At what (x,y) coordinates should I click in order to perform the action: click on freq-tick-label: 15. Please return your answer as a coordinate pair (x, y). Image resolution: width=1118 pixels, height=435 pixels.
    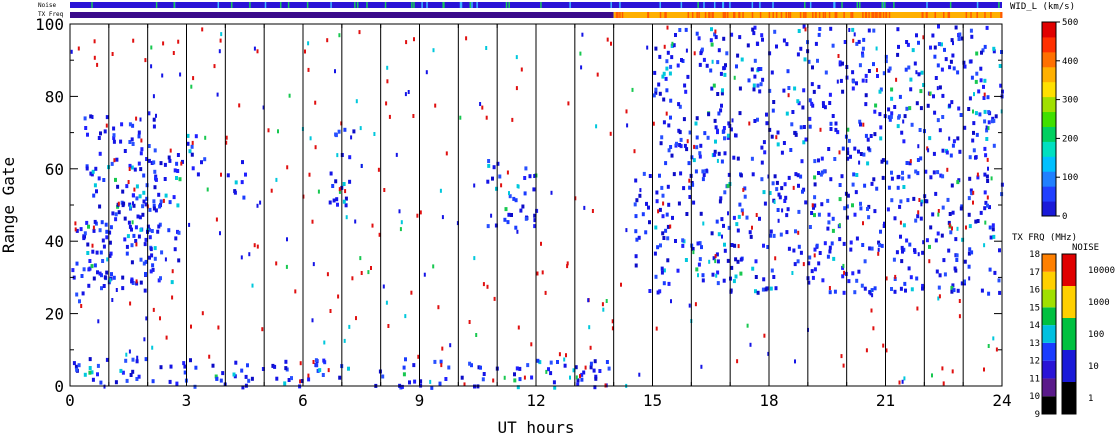
    Looking at the image, I should click on (1034, 308).